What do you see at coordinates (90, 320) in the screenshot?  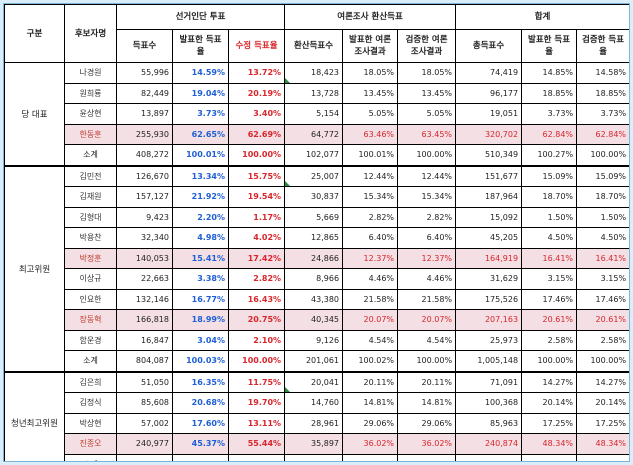 I see `candidate-name-cell: 장동혁` at bounding box center [90, 320].